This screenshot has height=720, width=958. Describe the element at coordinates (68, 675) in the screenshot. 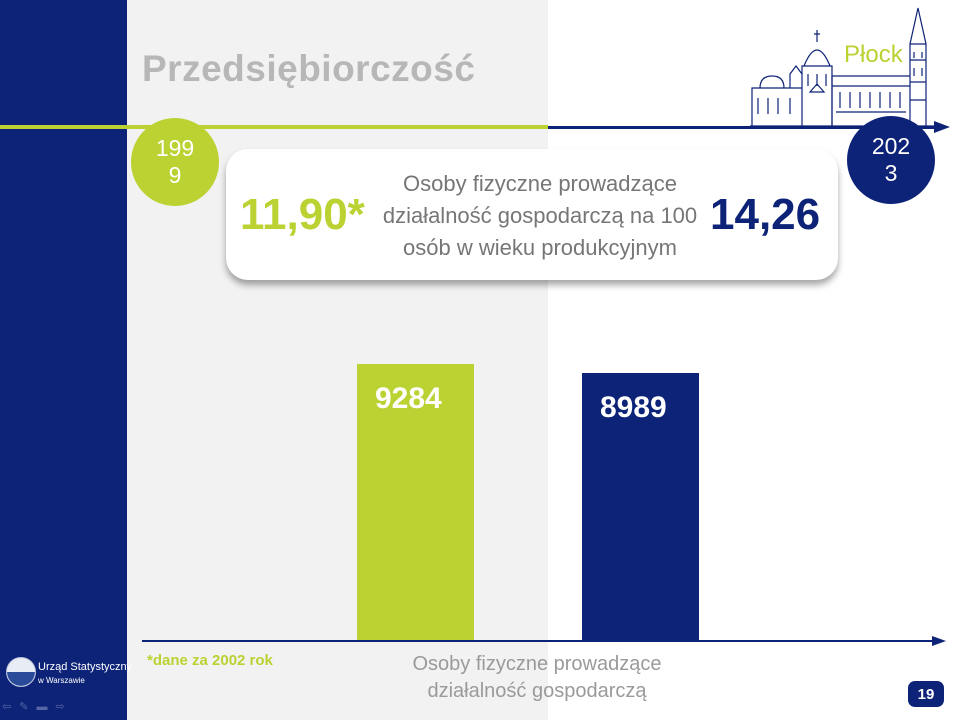

I see `office-logo: Urząd Statystyczny w Warszawie` at that location.